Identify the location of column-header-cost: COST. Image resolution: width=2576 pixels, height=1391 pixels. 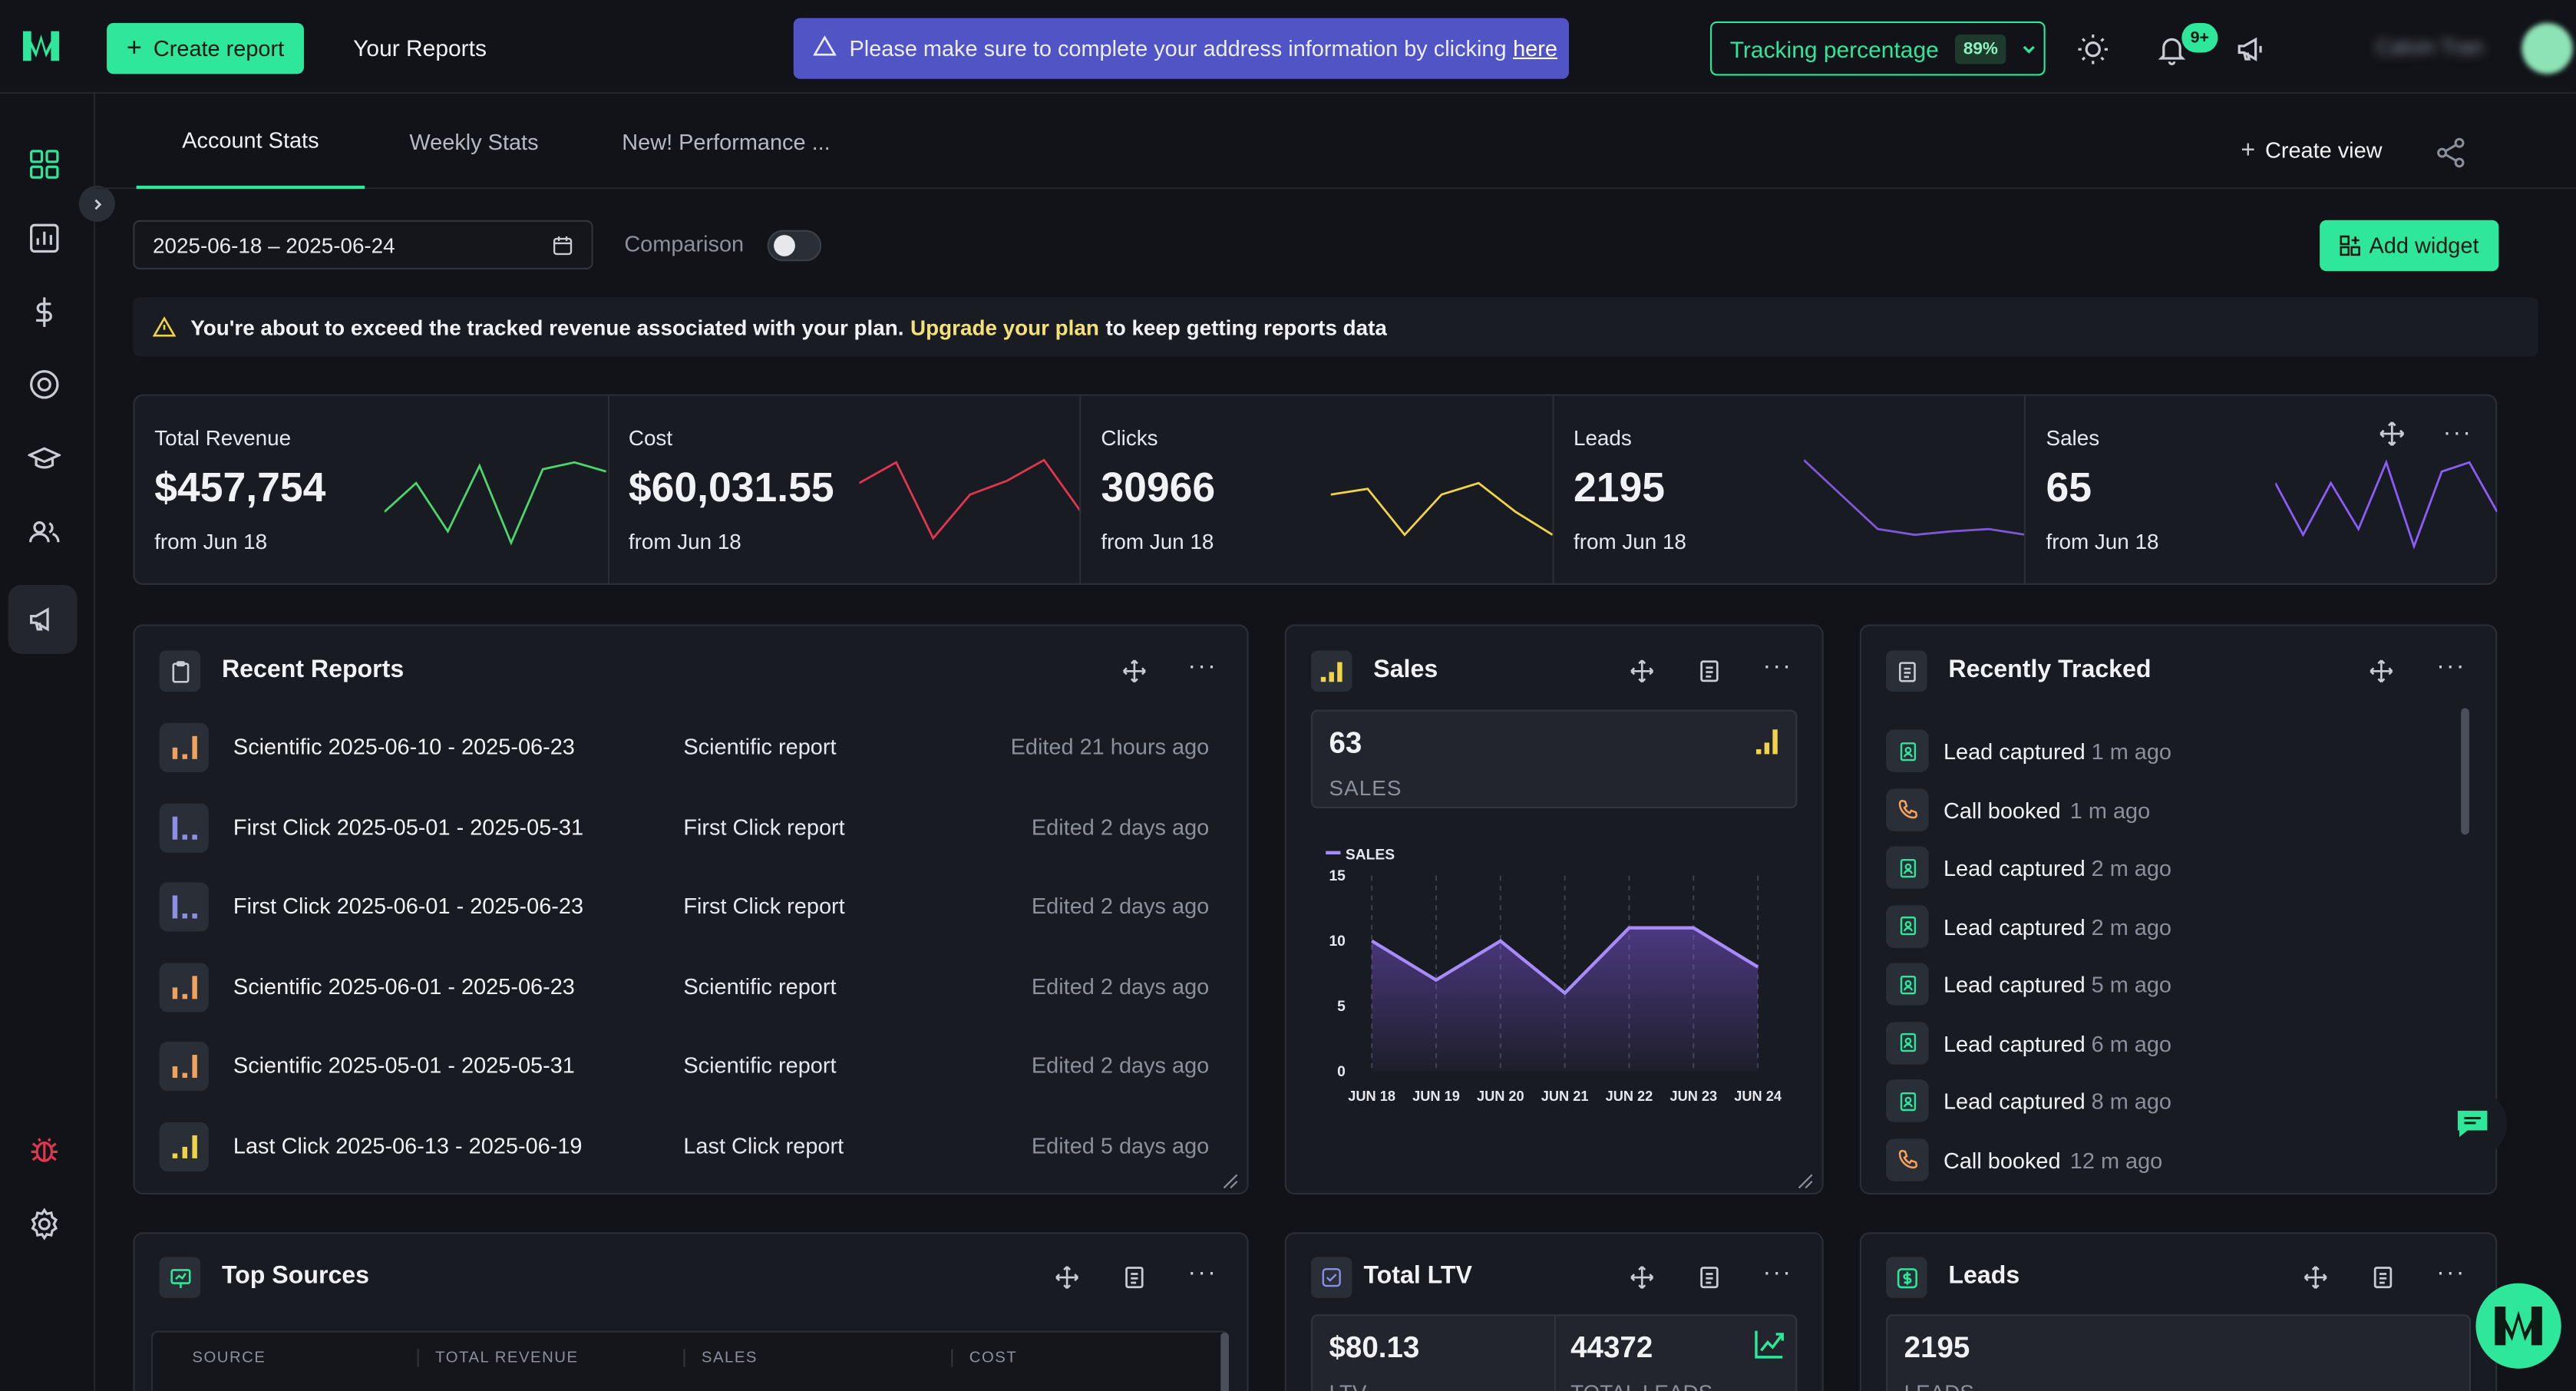
(994, 1358).